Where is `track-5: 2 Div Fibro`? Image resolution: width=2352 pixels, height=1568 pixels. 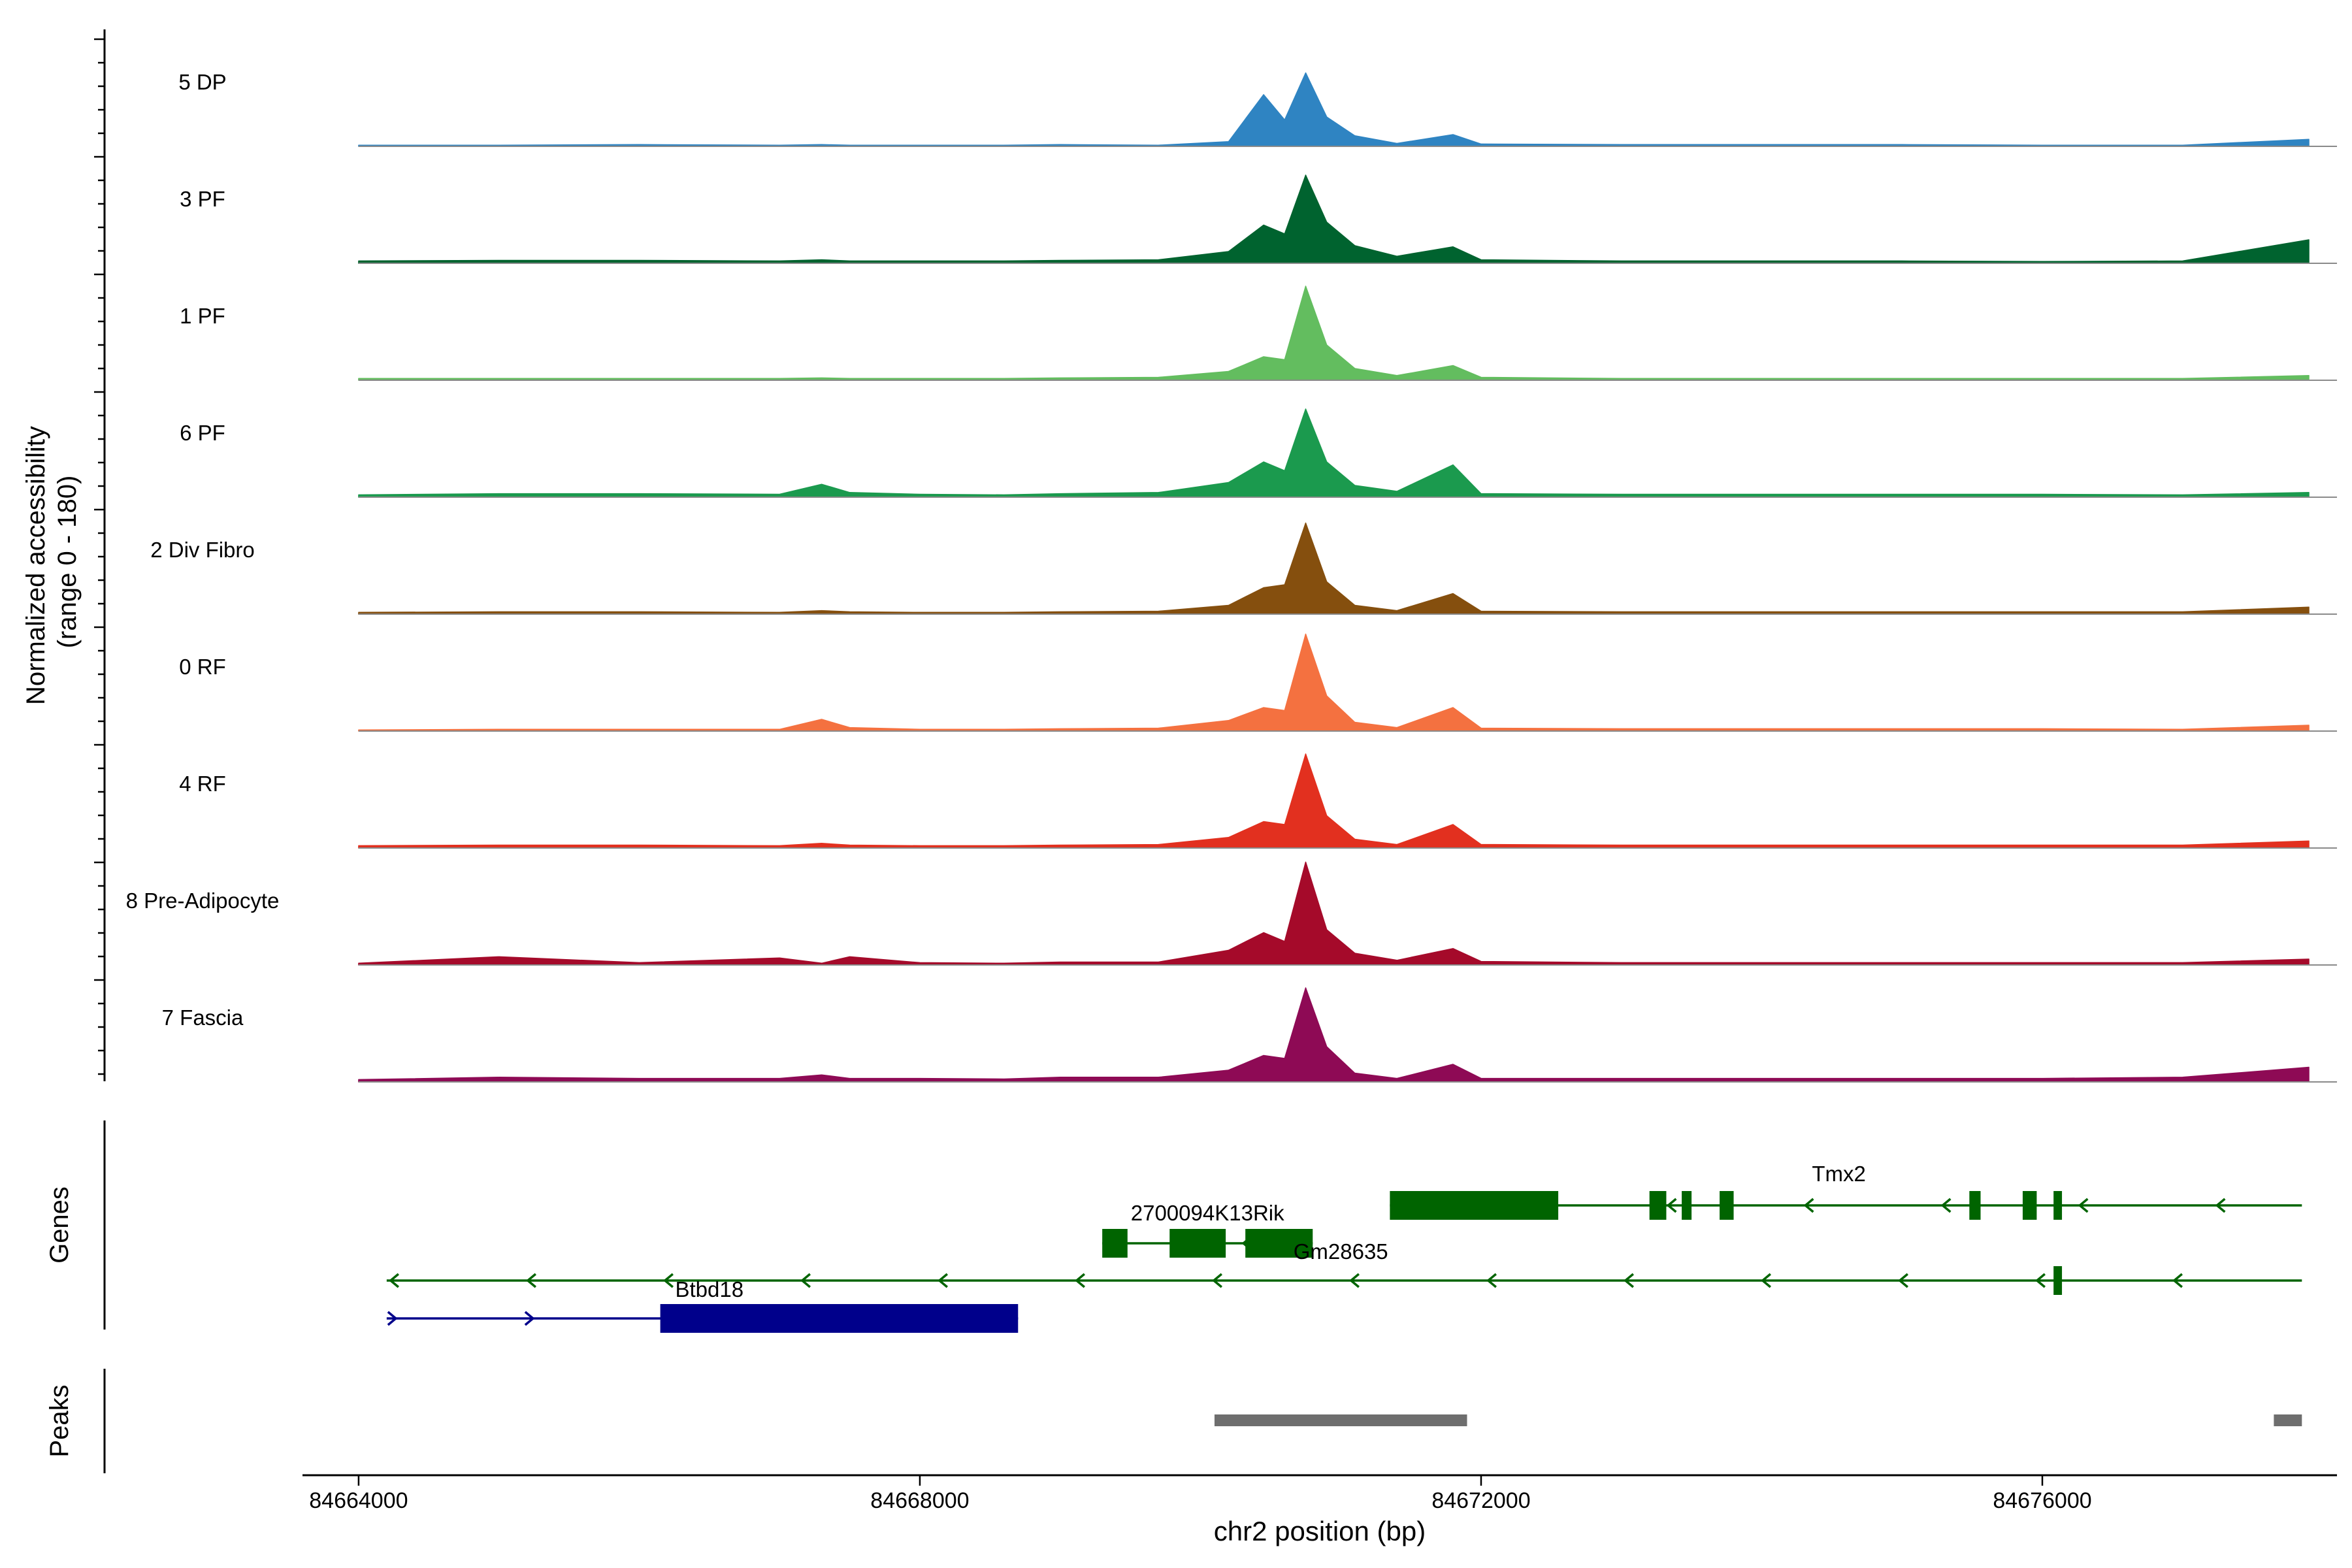 track-5: 2 Div Fibro is located at coordinates (1243, 568).